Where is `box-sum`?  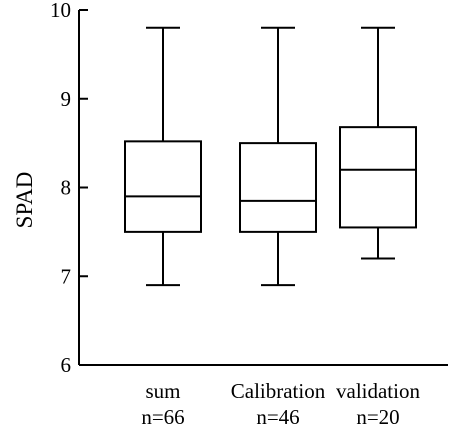 box-sum is located at coordinates (163, 156).